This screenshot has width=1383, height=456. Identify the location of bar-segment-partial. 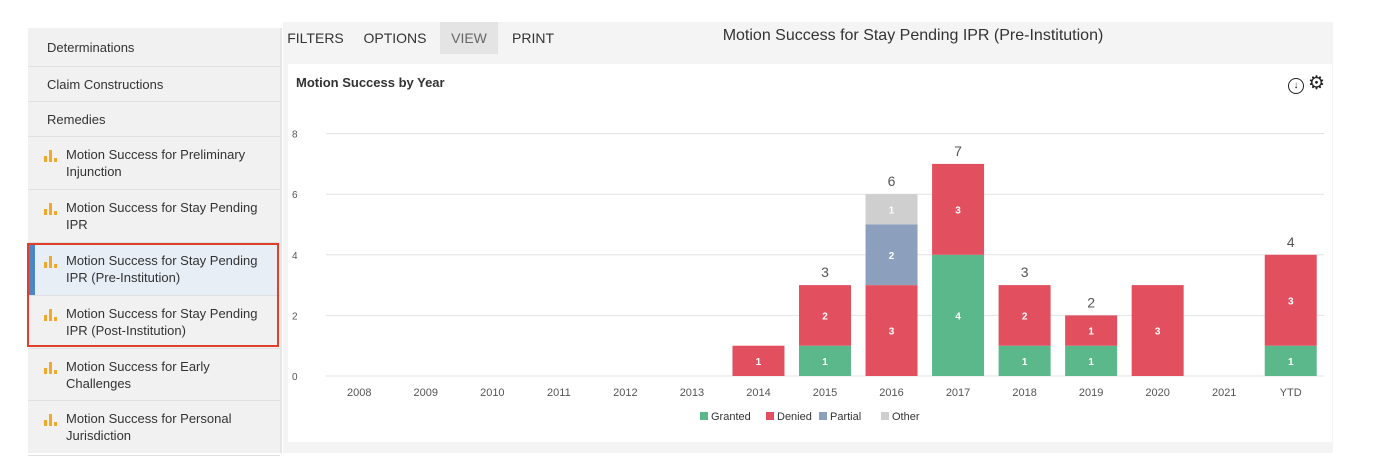
(891, 255).